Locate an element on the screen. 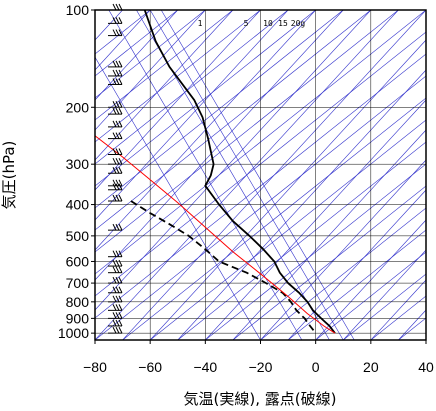  wind-barbs is located at coordinates (115, 168).